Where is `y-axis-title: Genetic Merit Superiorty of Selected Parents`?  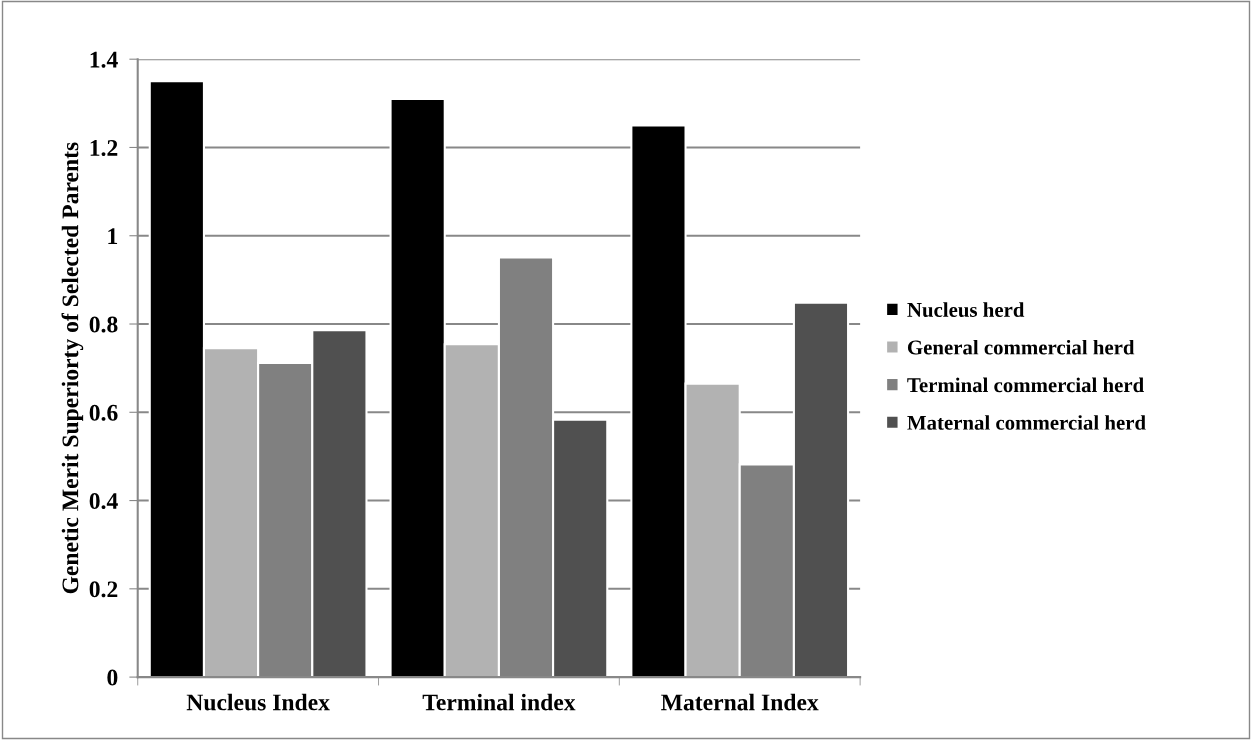
y-axis-title: Genetic Merit Superiorty of Selected Parents is located at coordinates (72, 368).